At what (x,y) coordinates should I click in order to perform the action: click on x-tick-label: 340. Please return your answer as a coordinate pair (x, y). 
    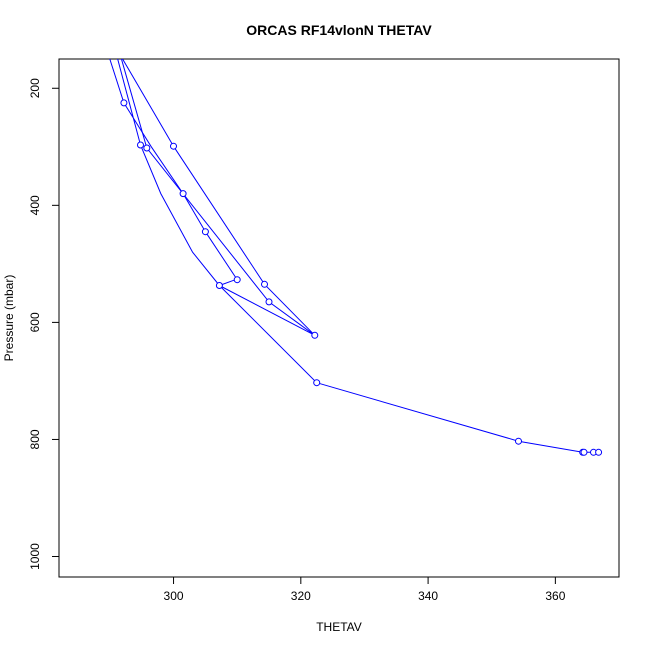
    Looking at the image, I should click on (428, 596).